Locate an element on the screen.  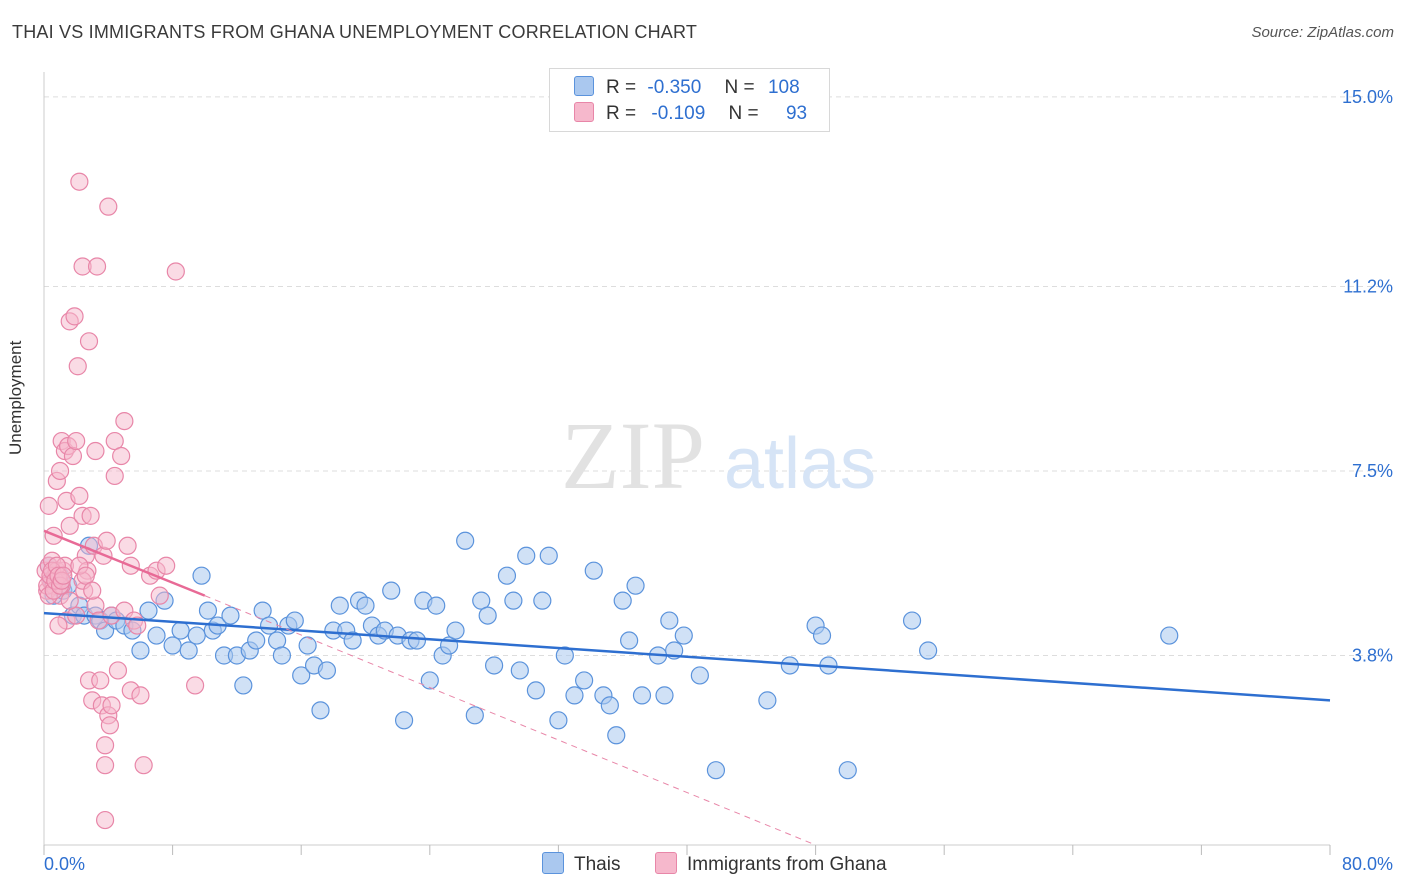
legend-n-value: 108 is located at coordinates (783, 87).